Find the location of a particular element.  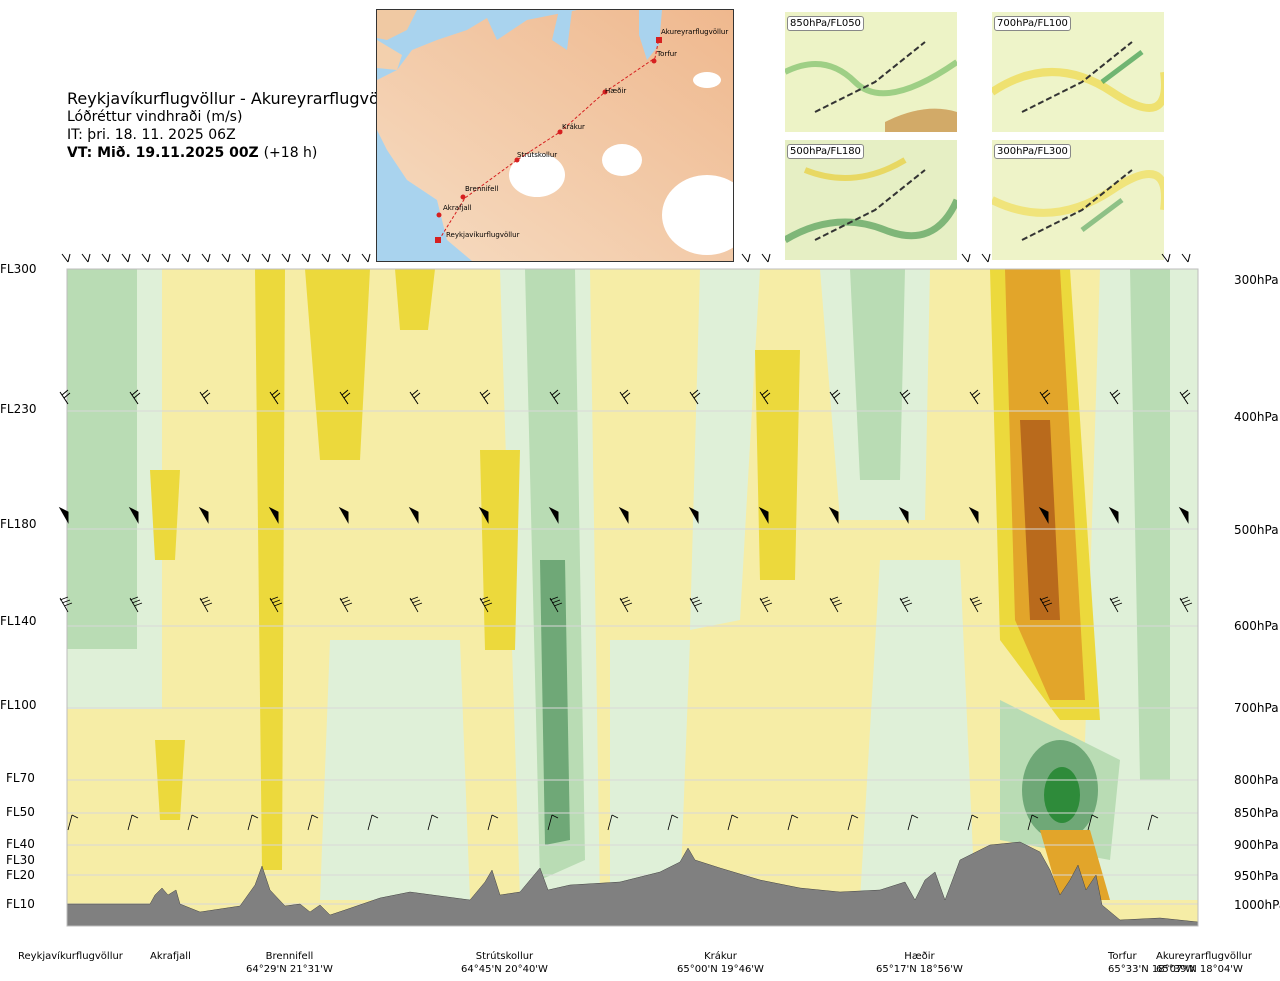

hpa-label-900: 900hPa is located at coordinates (1256, 845).